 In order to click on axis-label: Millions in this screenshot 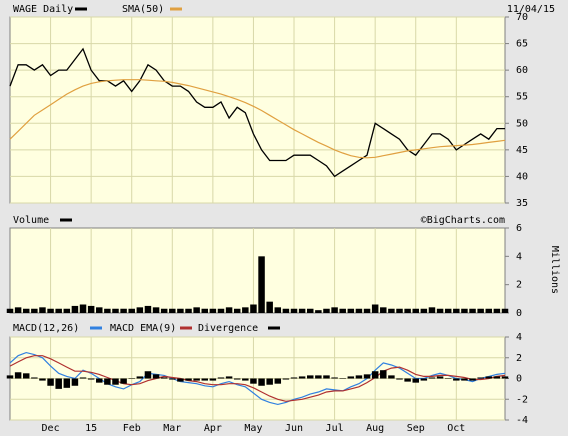, I will do `click(554, 270)`.